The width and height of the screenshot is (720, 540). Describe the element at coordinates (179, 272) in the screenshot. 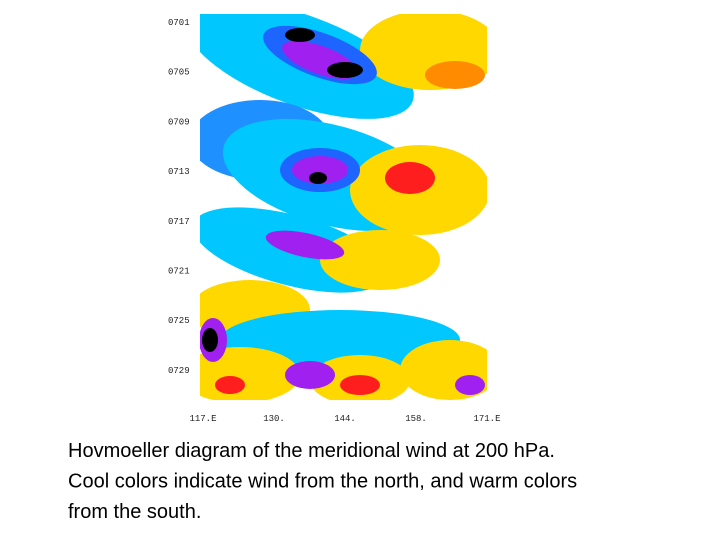

I see `y-label: 0721` at that location.